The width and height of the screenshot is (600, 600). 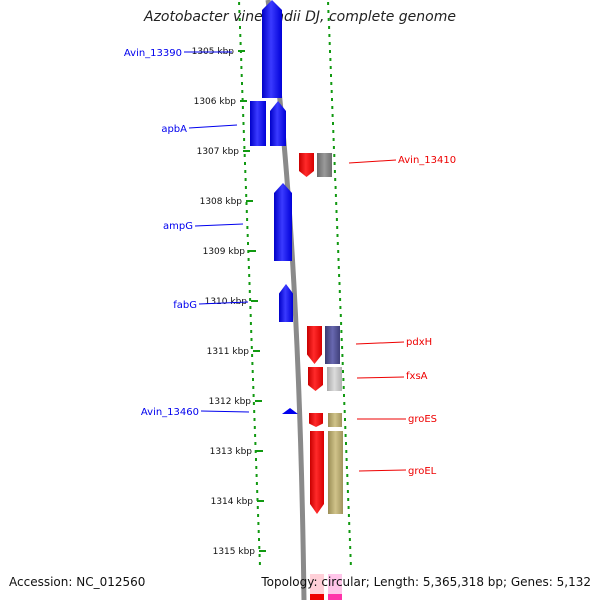 What do you see at coordinates (258, 123) in the screenshot?
I see `gene-apbA-part1` at bounding box center [258, 123].